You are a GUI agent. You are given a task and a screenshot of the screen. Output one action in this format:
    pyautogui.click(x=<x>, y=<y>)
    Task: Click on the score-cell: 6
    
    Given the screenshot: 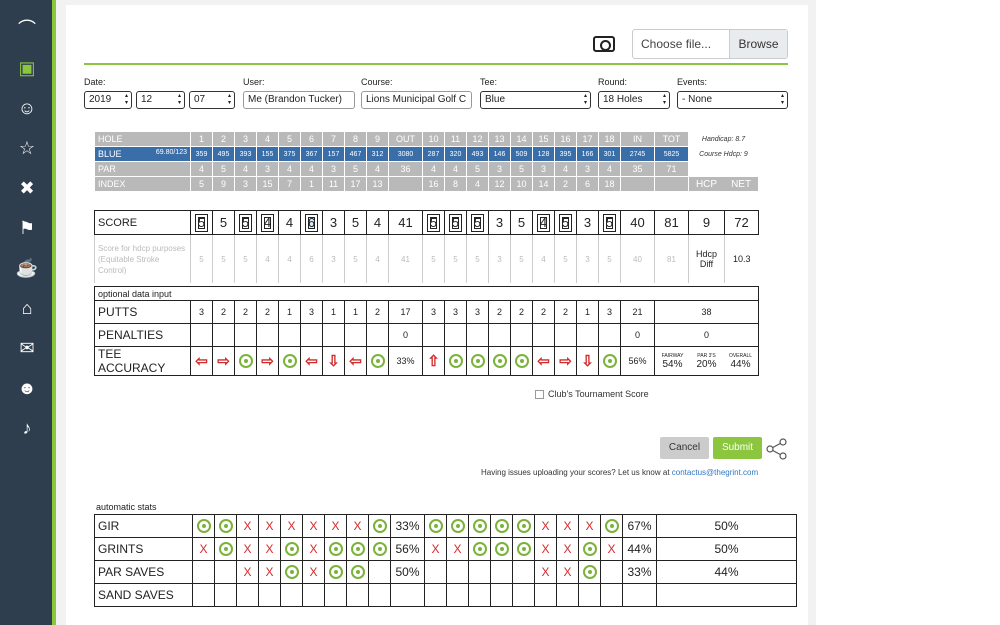 What is the action you would take?
    pyautogui.click(x=311, y=222)
    